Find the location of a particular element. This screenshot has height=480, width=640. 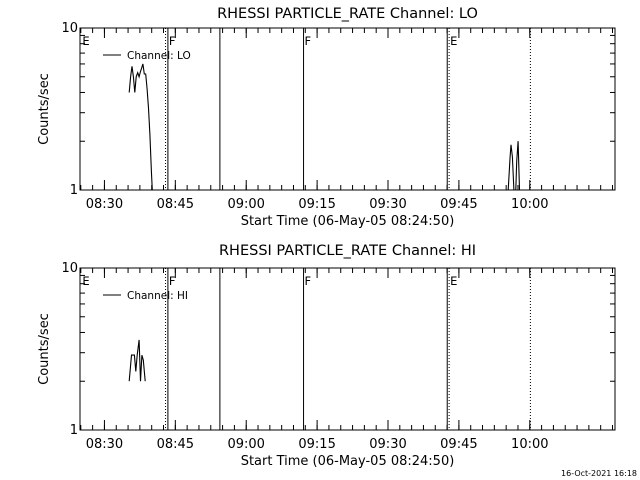

legend-label: Channel: LO is located at coordinates (159, 56).